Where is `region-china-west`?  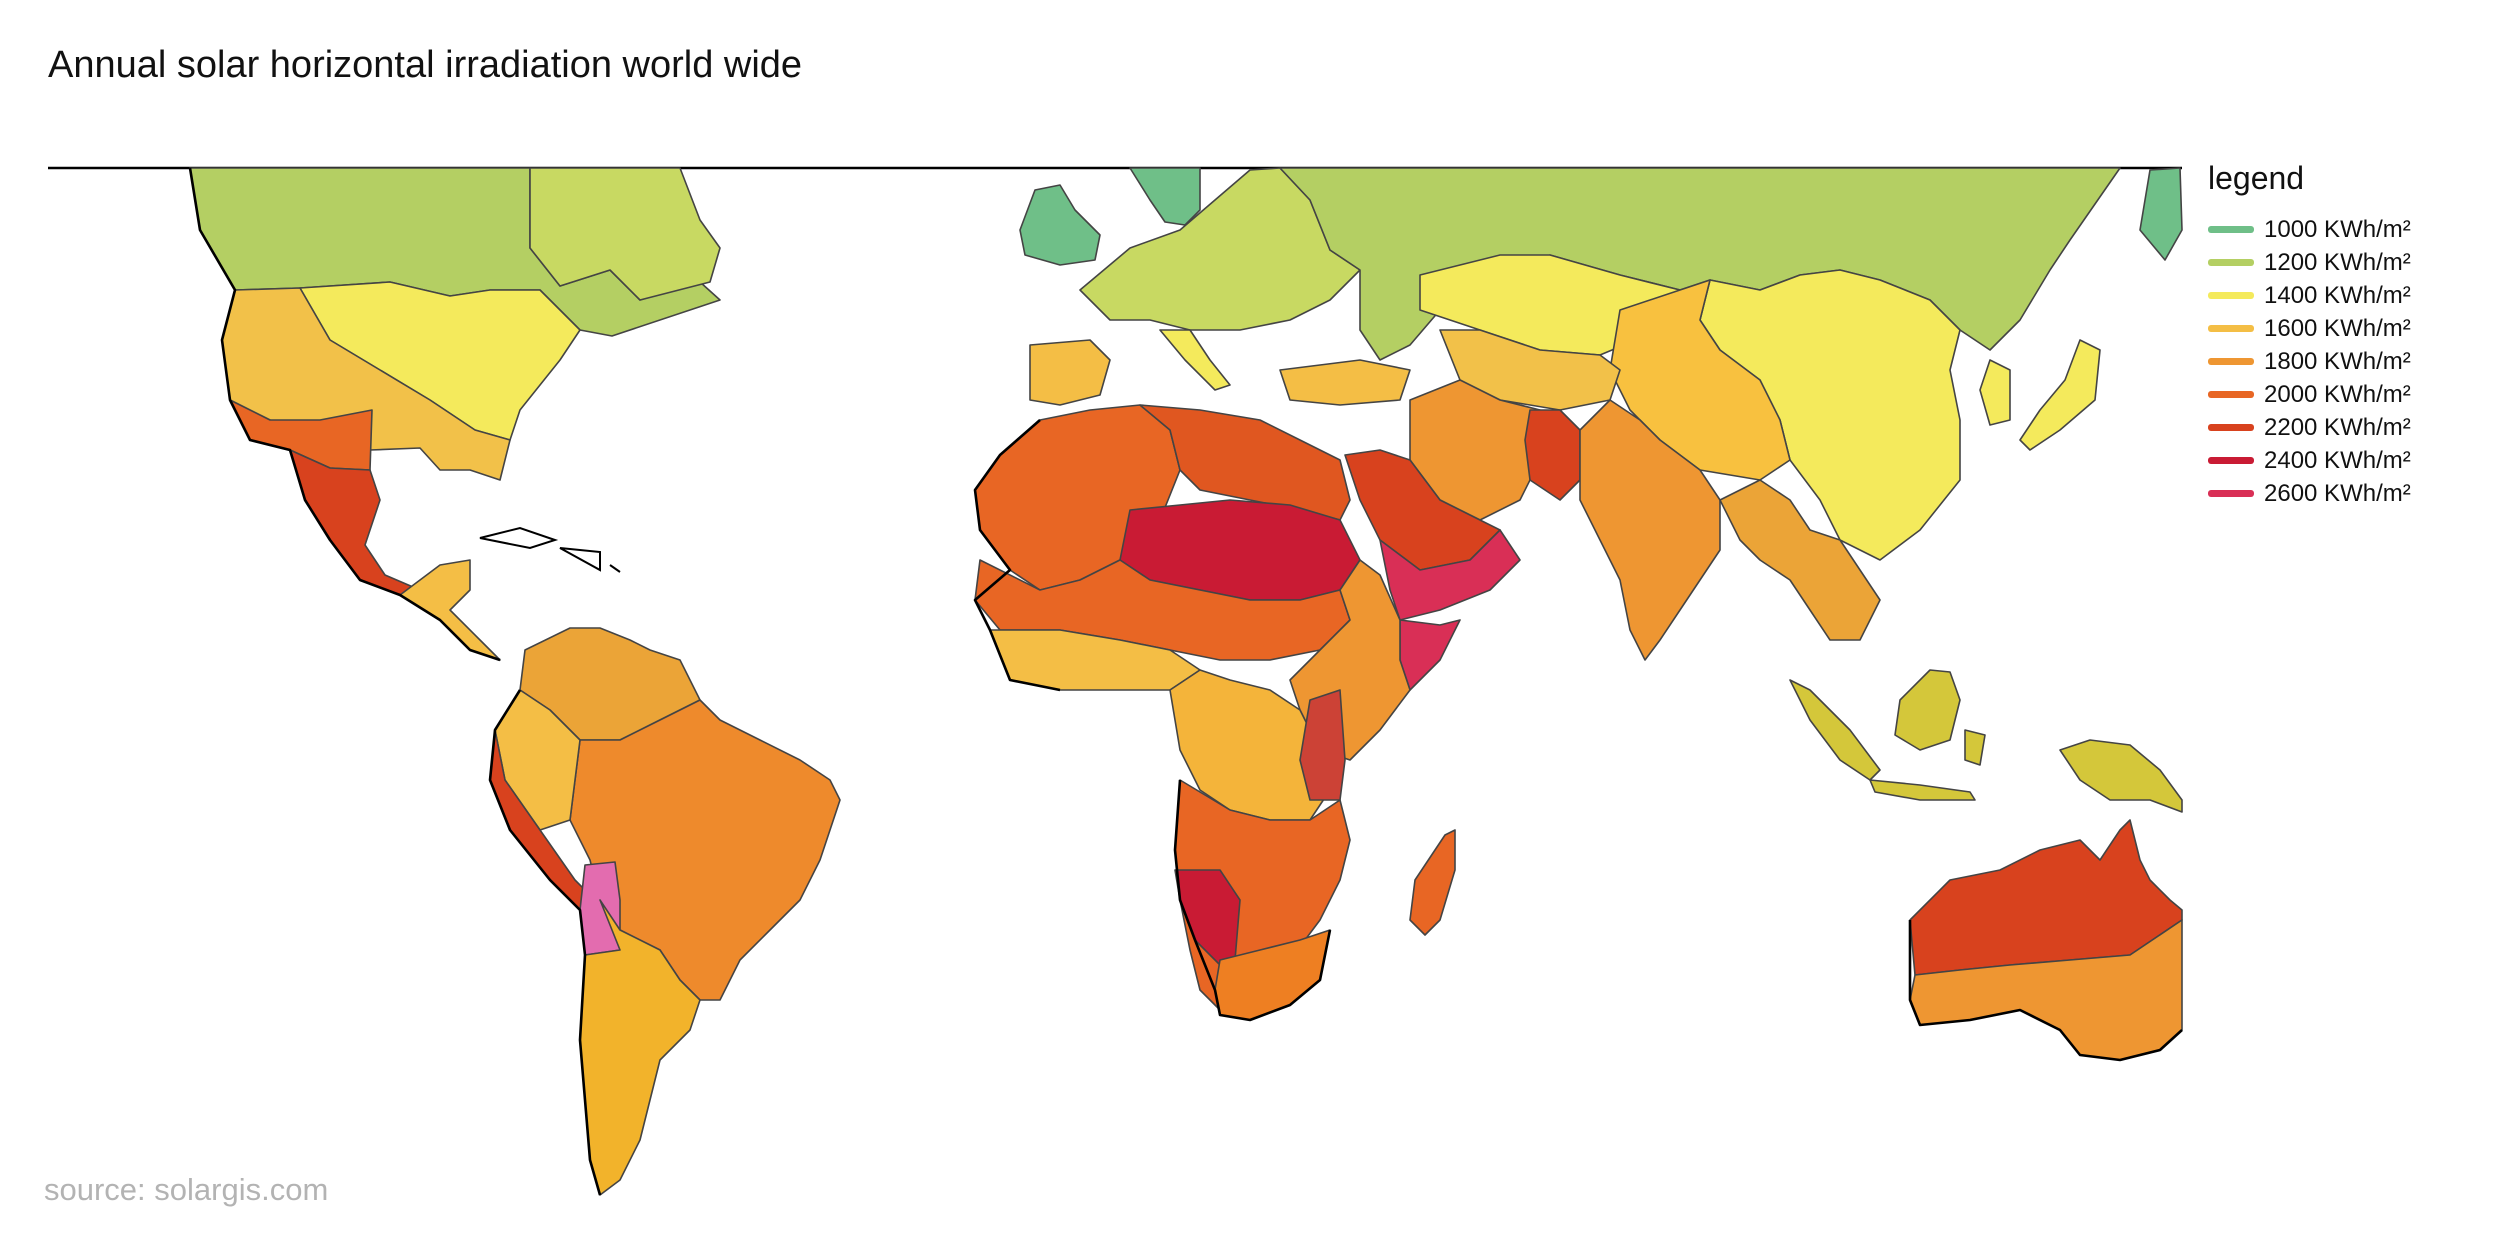
region-china-west is located at coordinates (1700, 380).